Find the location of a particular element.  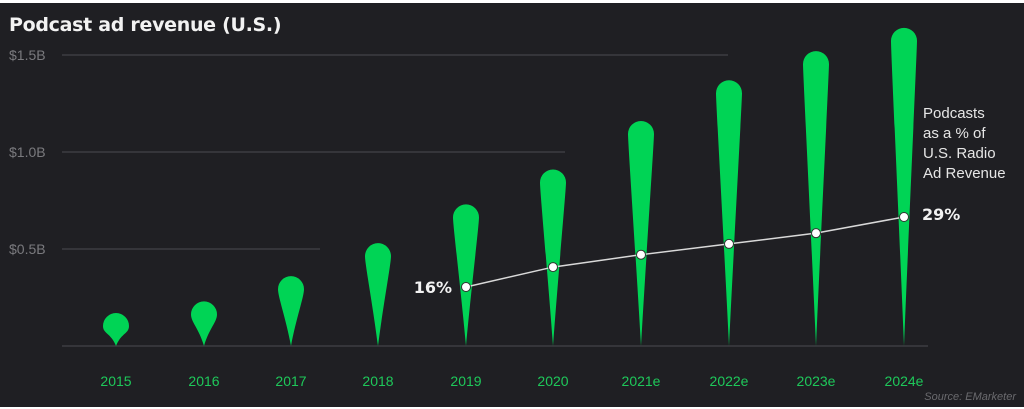

x-tick-label: 2017 is located at coordinates (290, 381).